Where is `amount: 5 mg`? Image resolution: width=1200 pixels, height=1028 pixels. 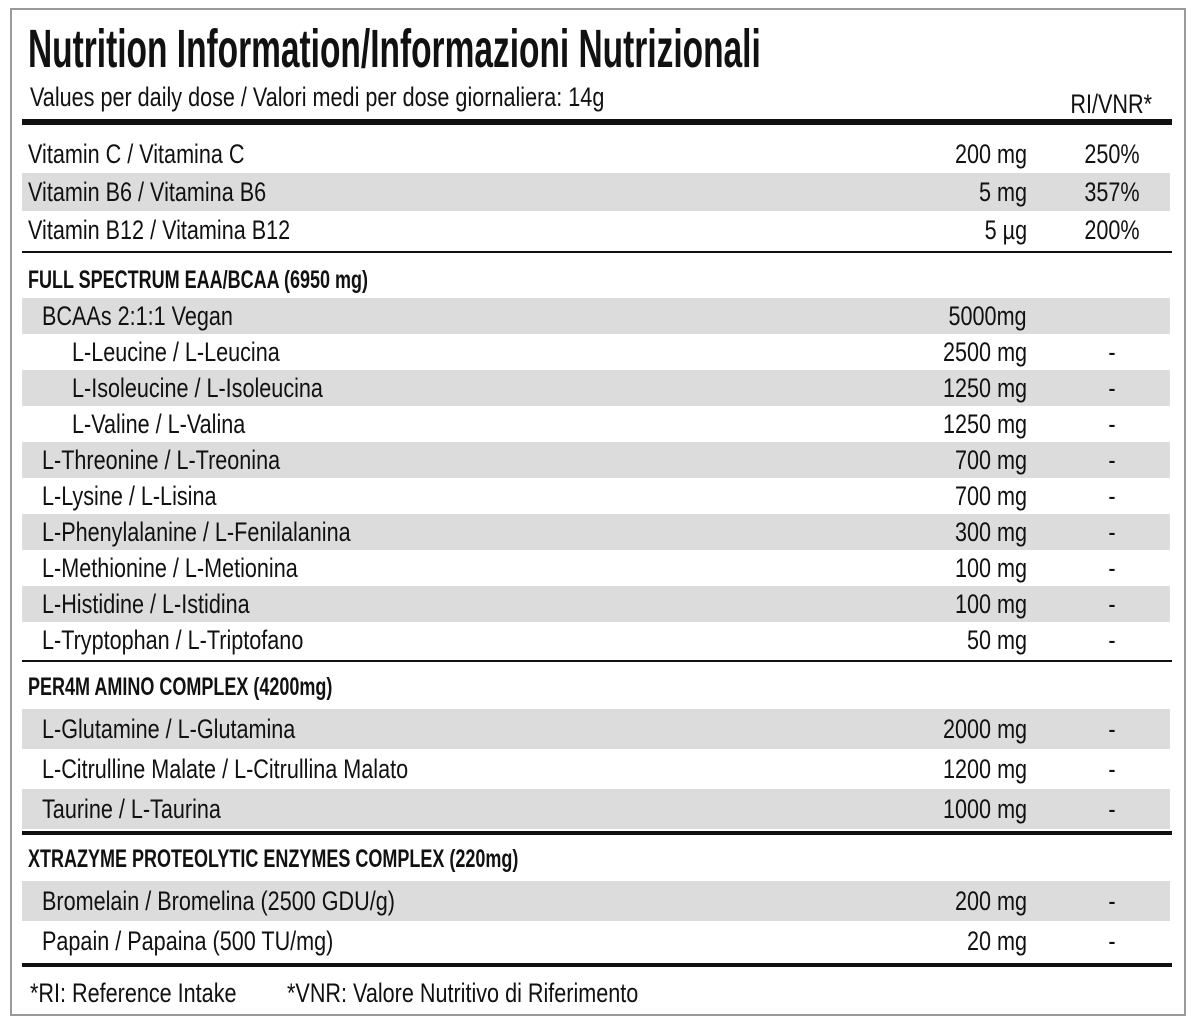
amount: 5 mg is located at coordinates (1002, 191).